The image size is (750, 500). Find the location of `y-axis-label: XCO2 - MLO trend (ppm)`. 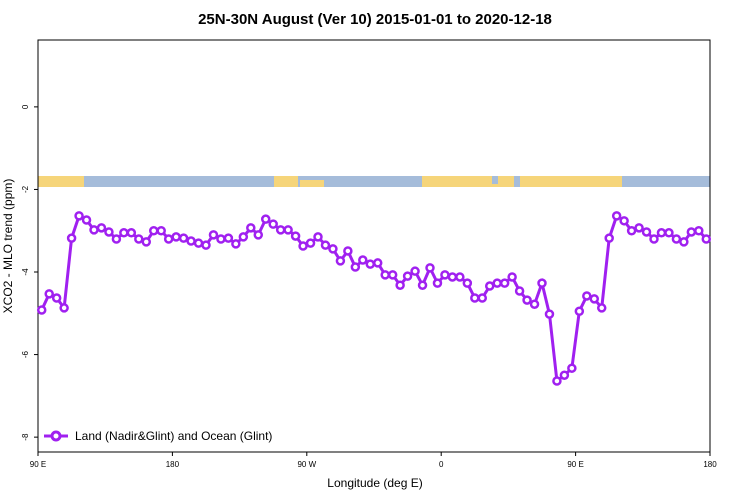

y-axis-label: XCO2 - MLO trend (ppm) is located at coordinates (8, 246).